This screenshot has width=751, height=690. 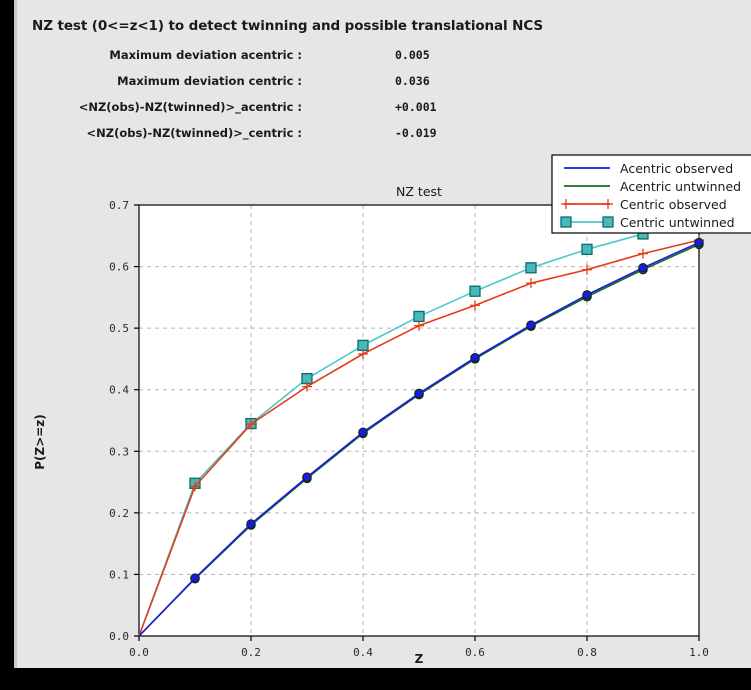 I want to click on legend-item-acentric-observed: Acentric observed, so click(x=648, y=168).